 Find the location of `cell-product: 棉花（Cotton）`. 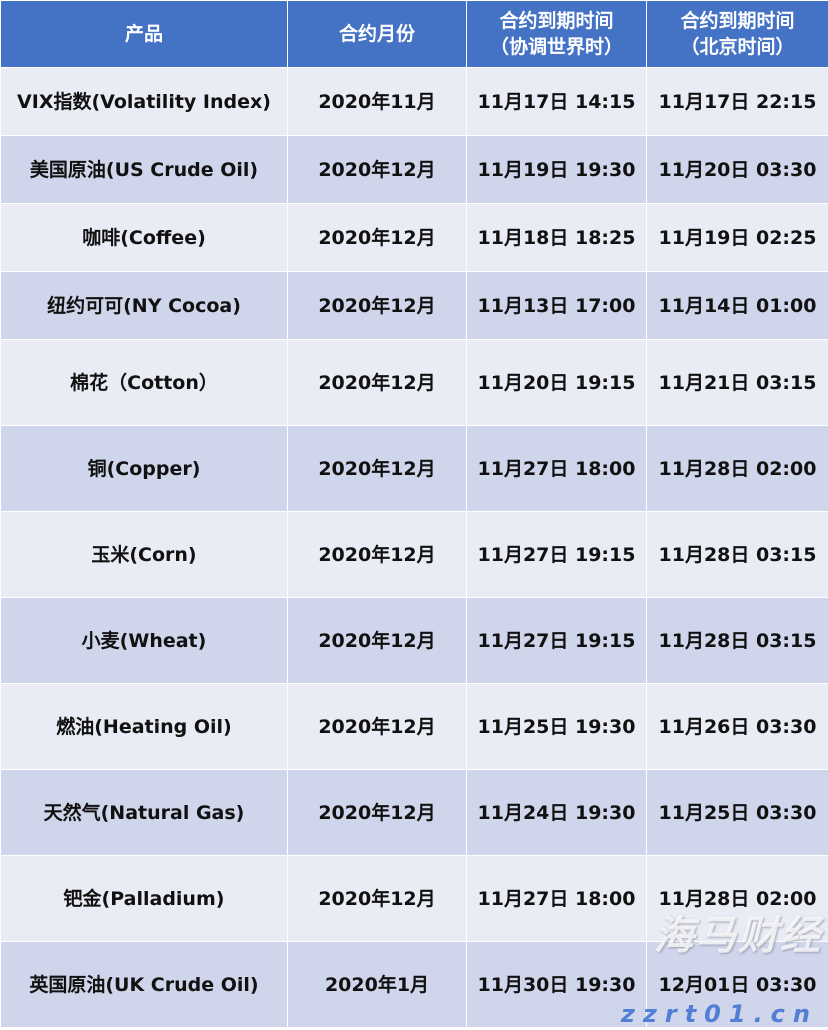

cell-product: 棉花（Cotton） is located at coordinates (144, 382).